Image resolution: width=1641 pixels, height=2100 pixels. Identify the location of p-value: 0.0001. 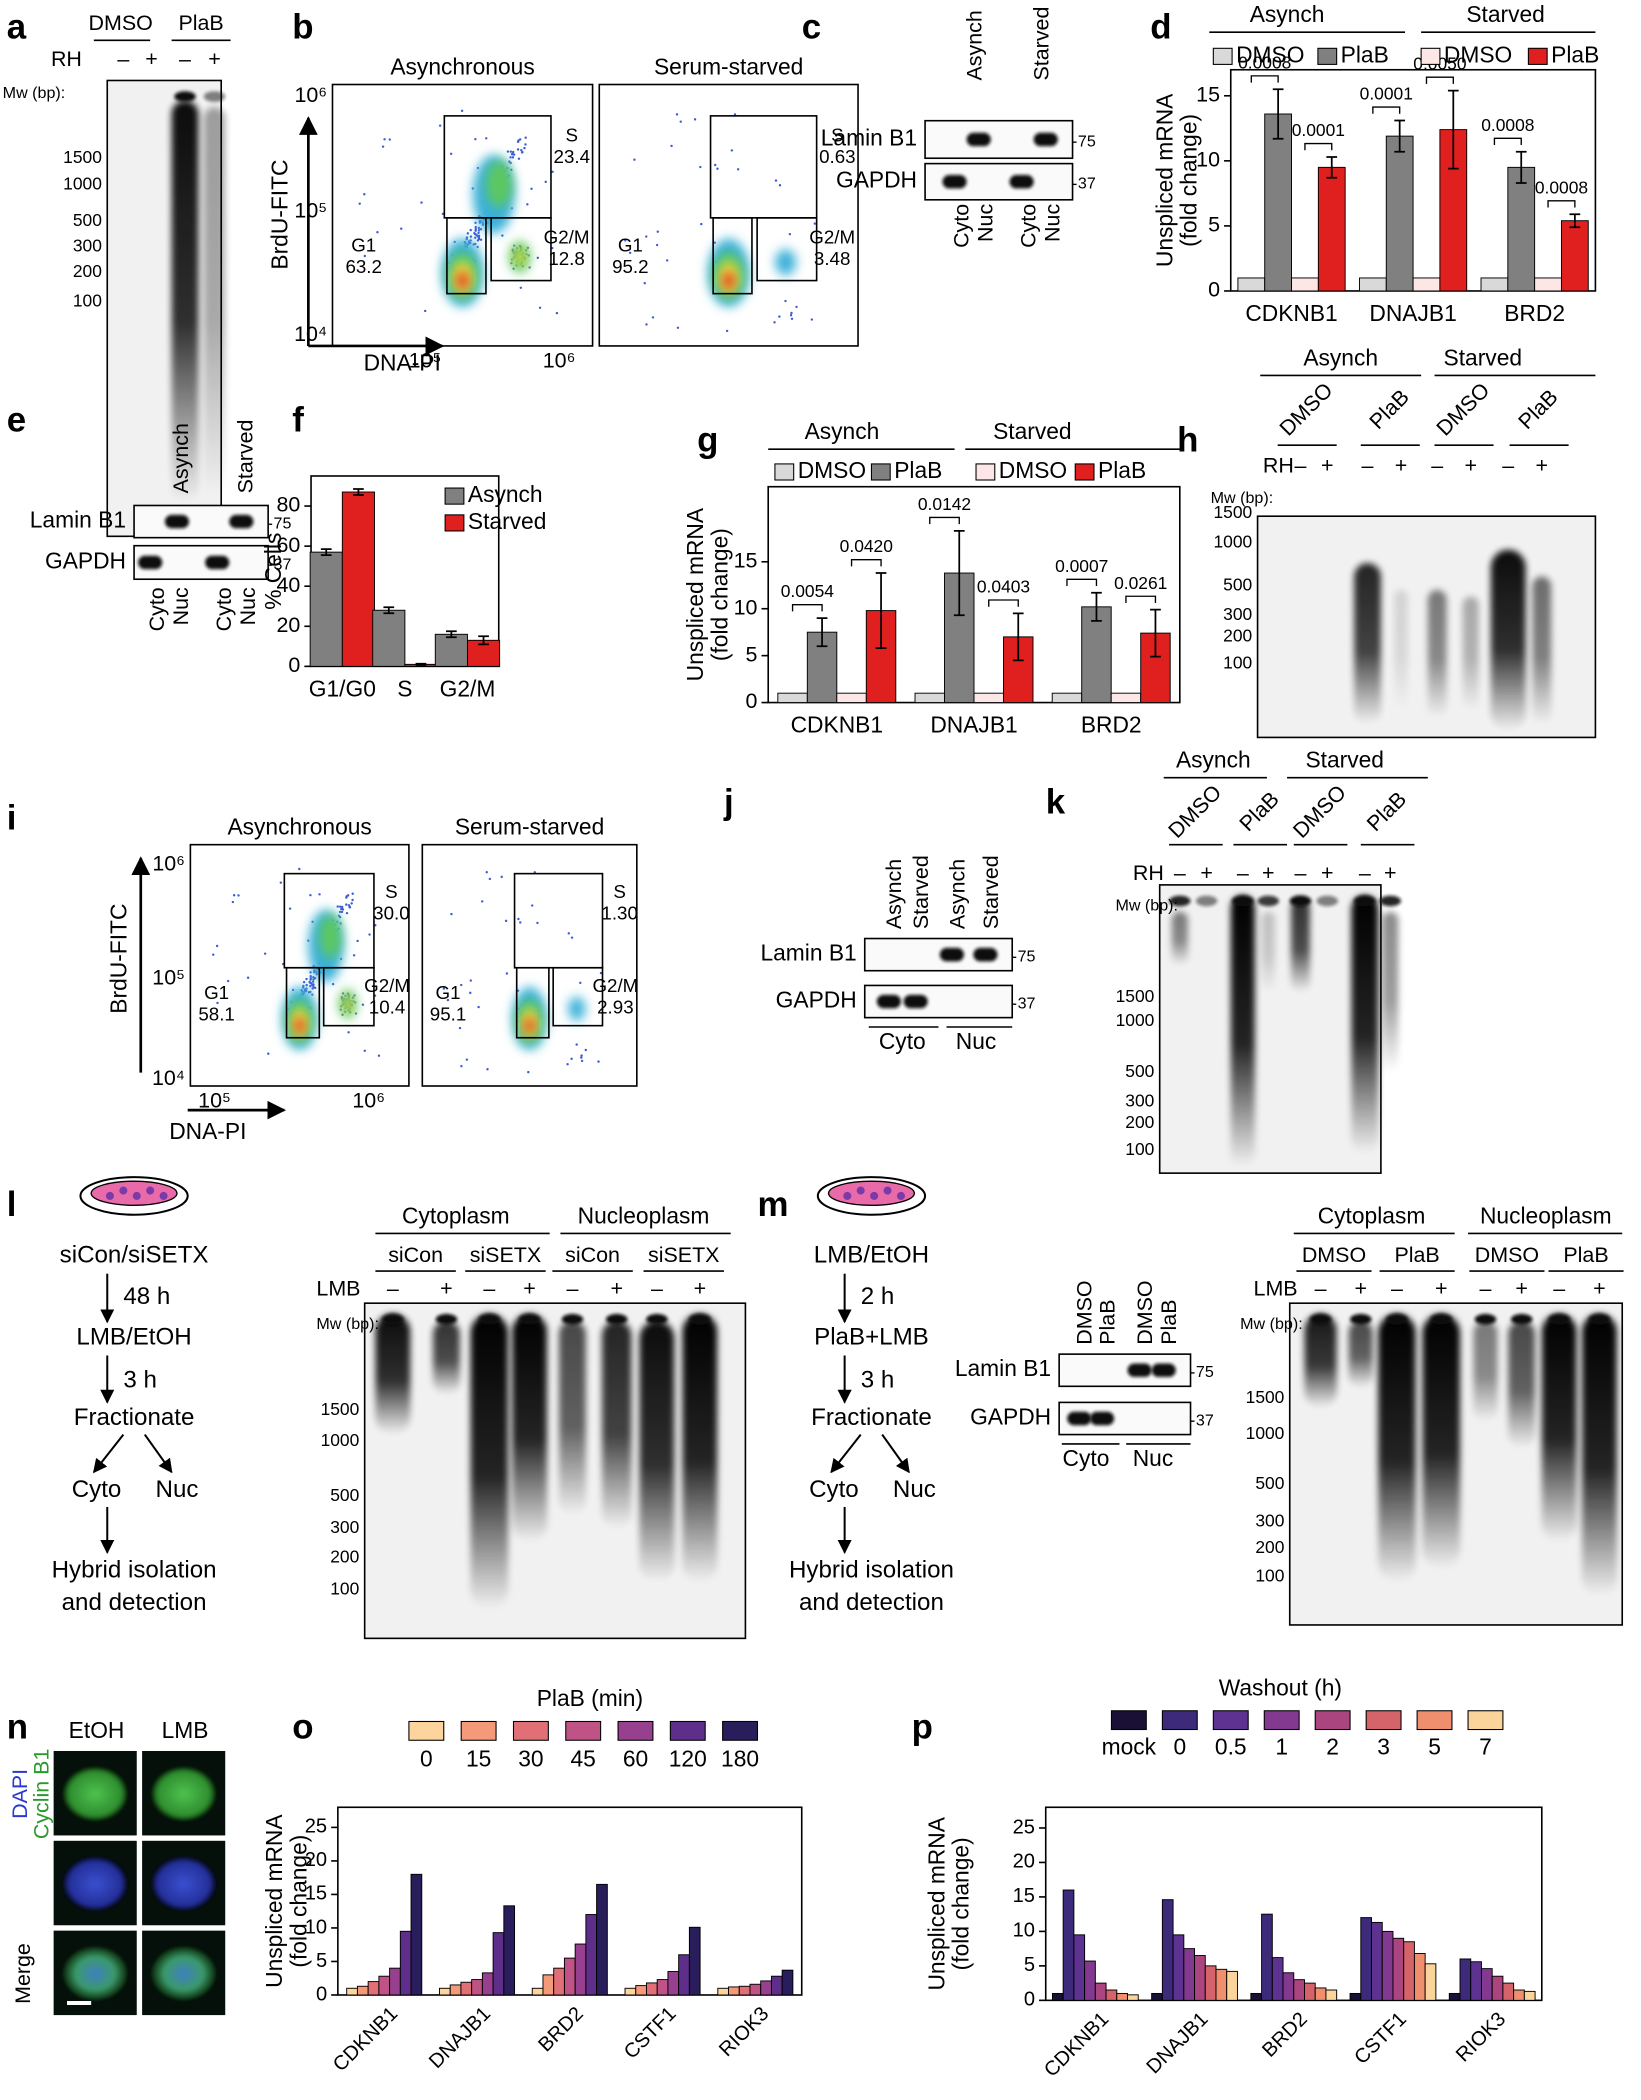
(1386, 94).